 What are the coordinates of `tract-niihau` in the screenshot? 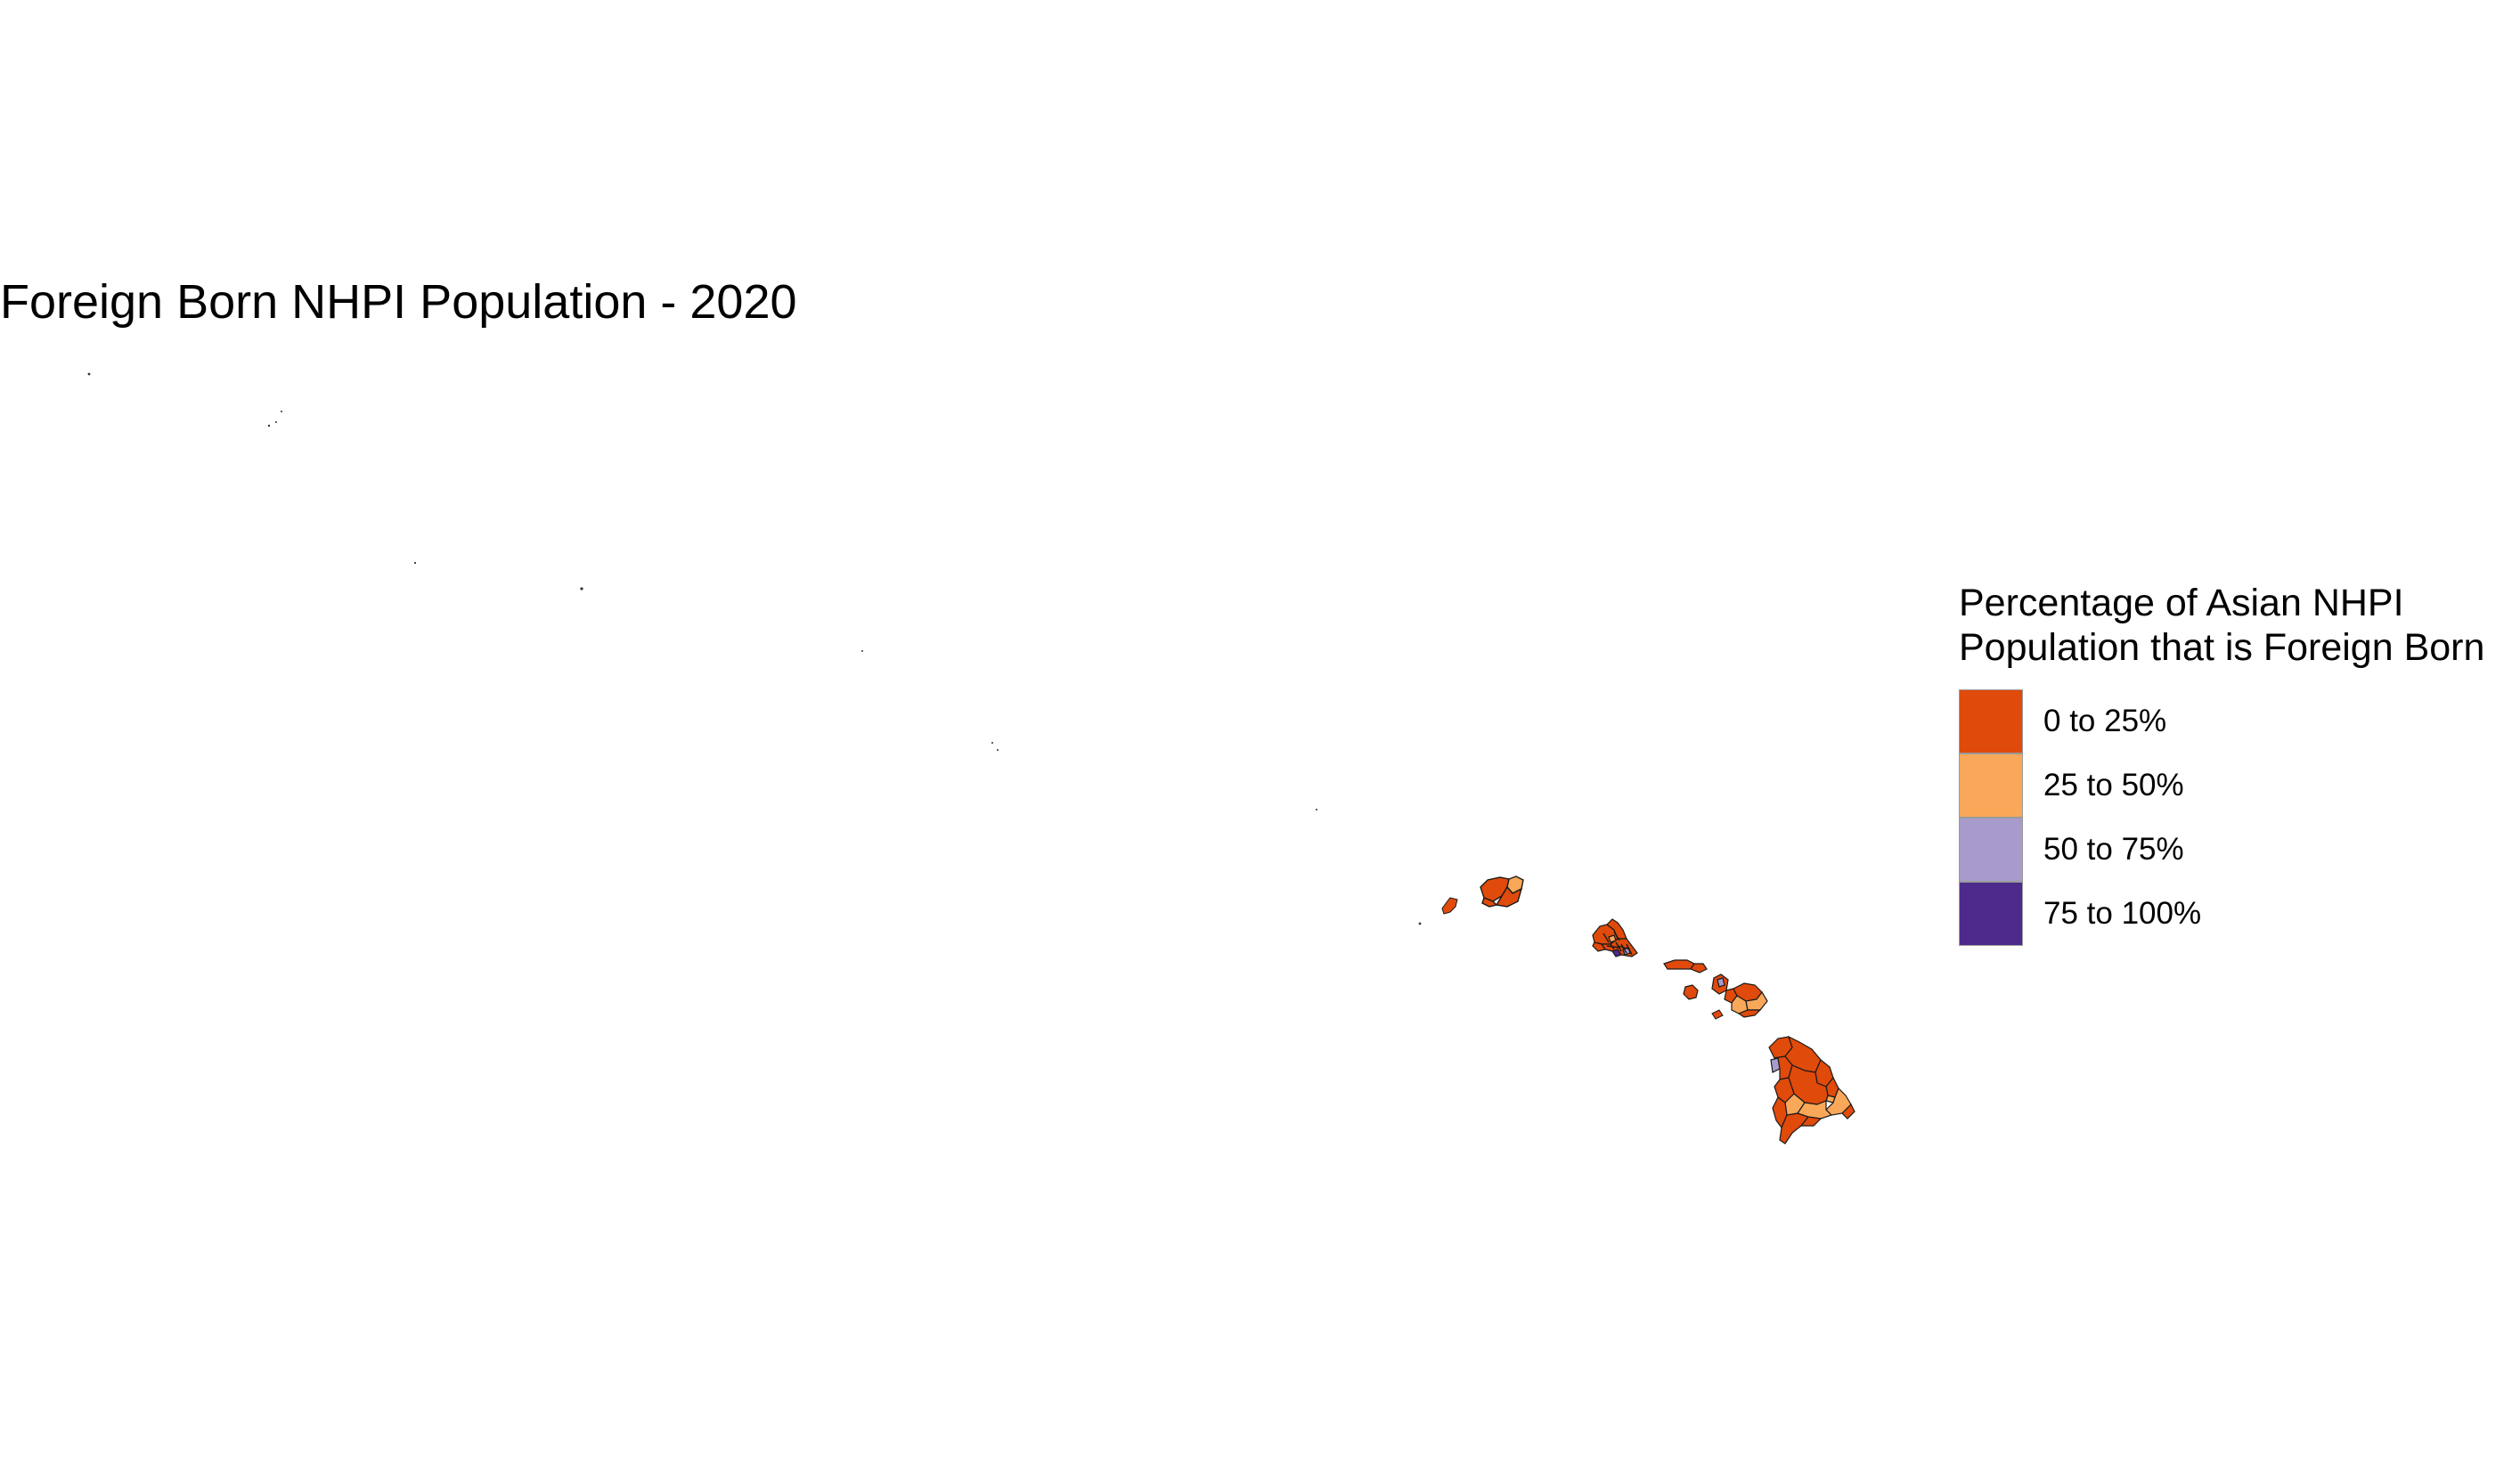 It's located at (1449, 906).